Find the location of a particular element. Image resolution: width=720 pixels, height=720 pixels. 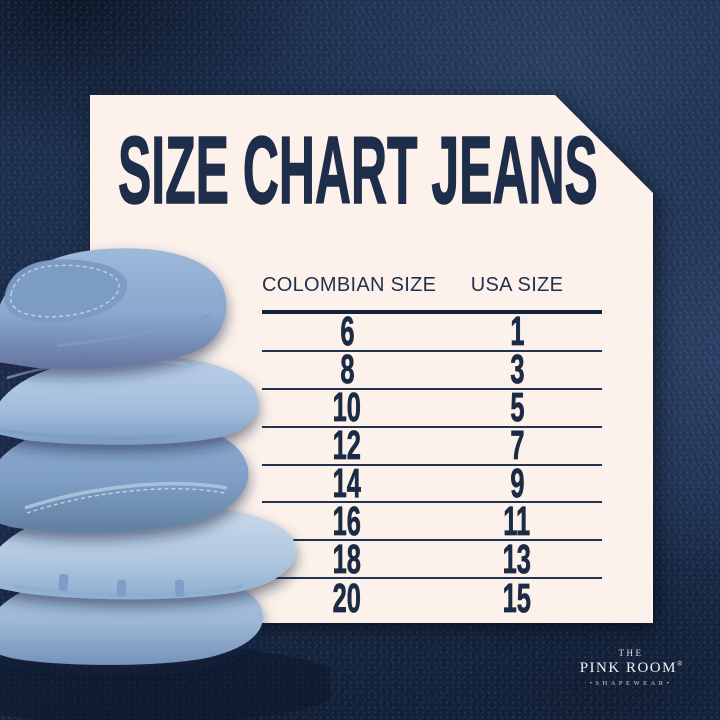

cell-colombian: 18 is located at coordinates (347, 558).